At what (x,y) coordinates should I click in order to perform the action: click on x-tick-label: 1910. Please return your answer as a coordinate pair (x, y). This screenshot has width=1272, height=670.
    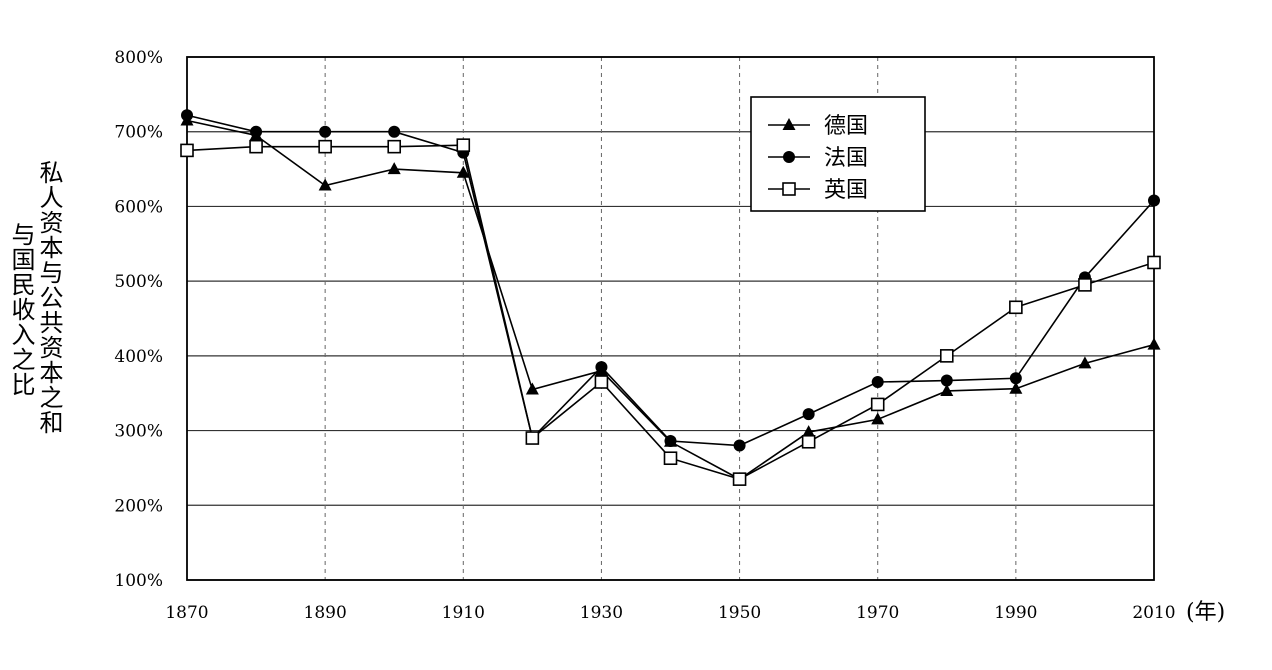
    Looking at the image, I should click on (463, 613).